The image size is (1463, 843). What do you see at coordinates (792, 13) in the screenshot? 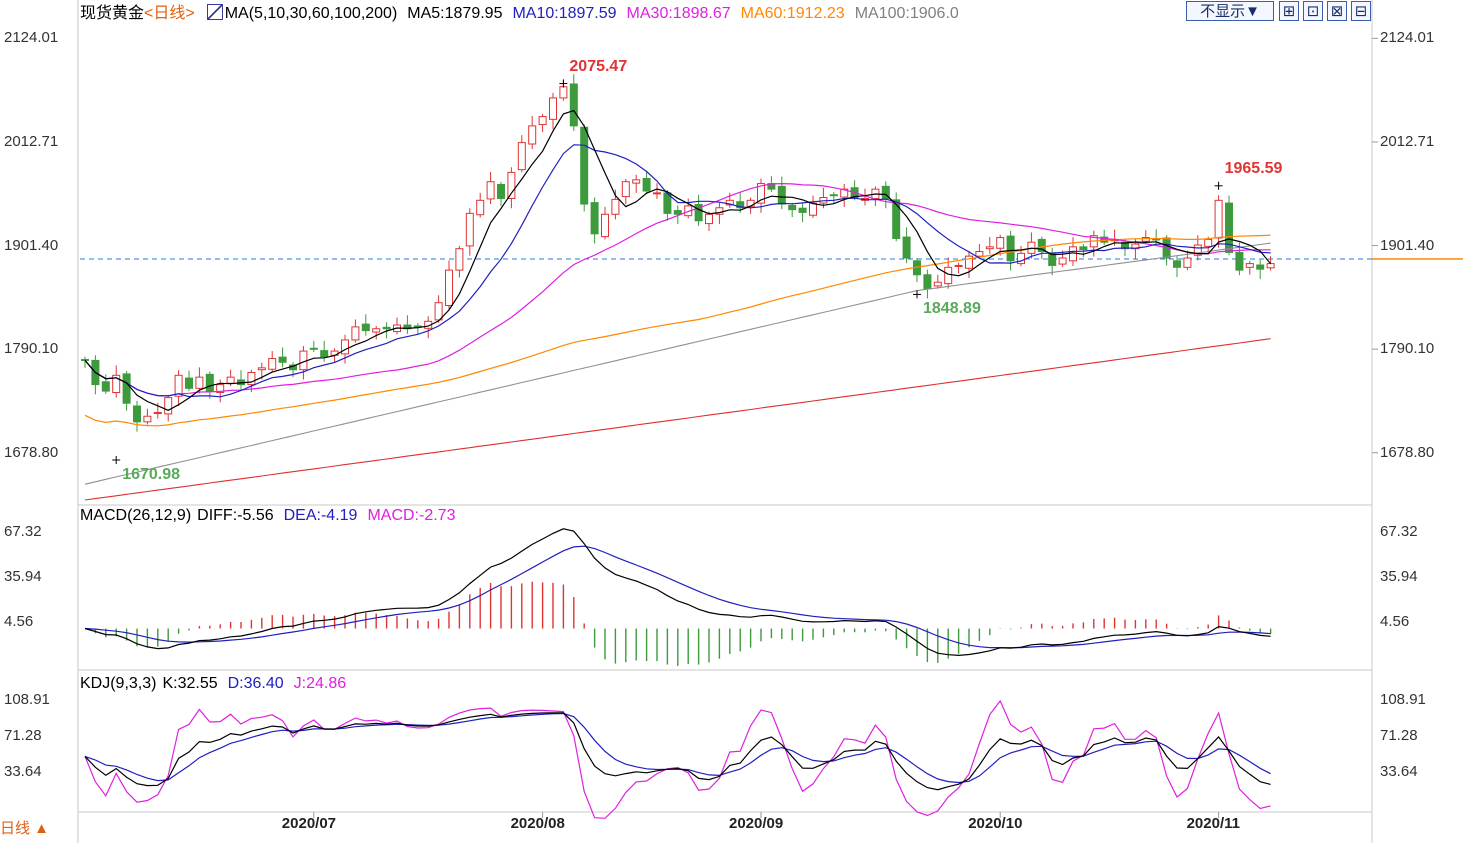
I see `ma60-value: MA60:1912.23` at bounding box center [792, 13].